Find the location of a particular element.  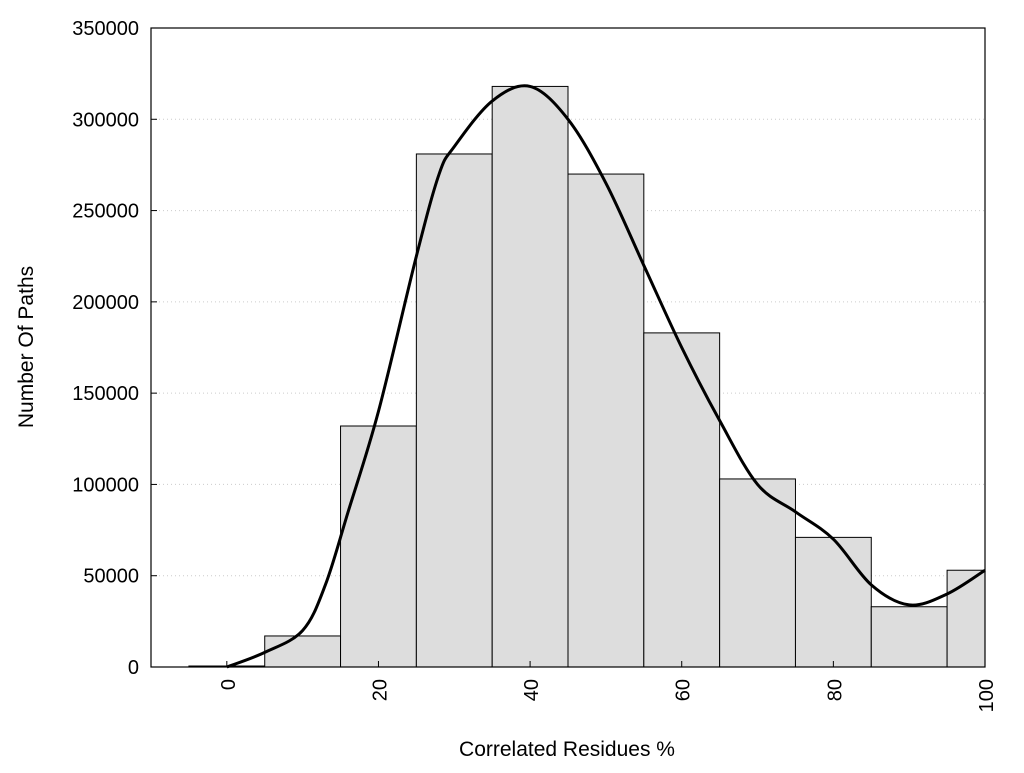

y-tick-label: 0 is located at coordinates (133, 668).